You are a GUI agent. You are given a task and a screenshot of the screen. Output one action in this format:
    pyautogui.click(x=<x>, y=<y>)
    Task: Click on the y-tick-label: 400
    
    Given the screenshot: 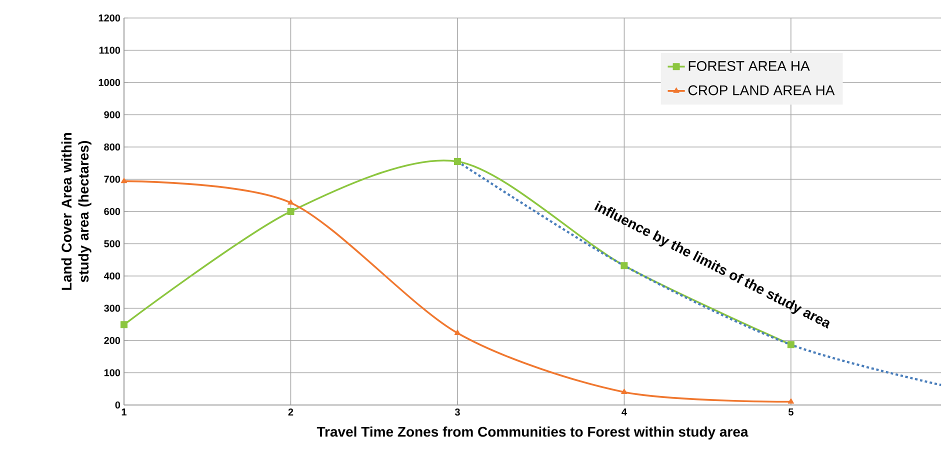 What is the action you would take?
    pyautogui.click(x=112, y=276)
    